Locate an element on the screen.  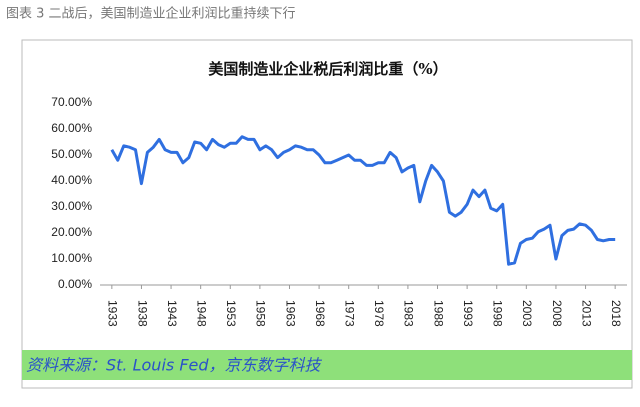
x-tick-label: 1978 is located at coordinates (379, 313).